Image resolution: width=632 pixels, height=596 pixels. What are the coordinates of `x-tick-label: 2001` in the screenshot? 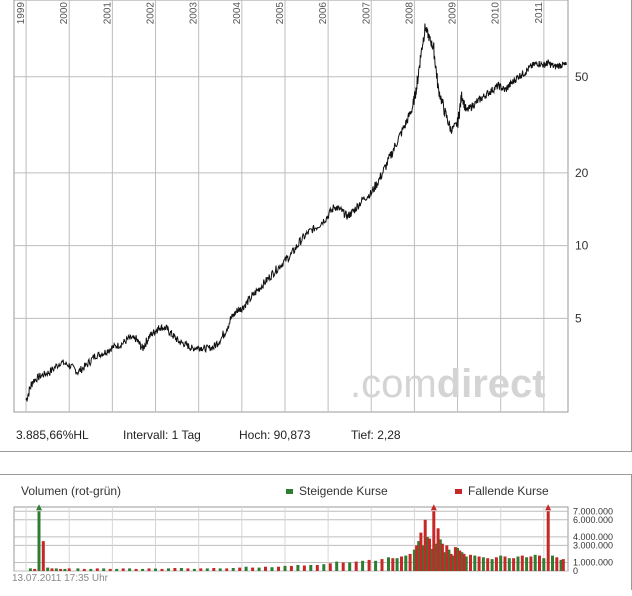 It's located at (107, 13).